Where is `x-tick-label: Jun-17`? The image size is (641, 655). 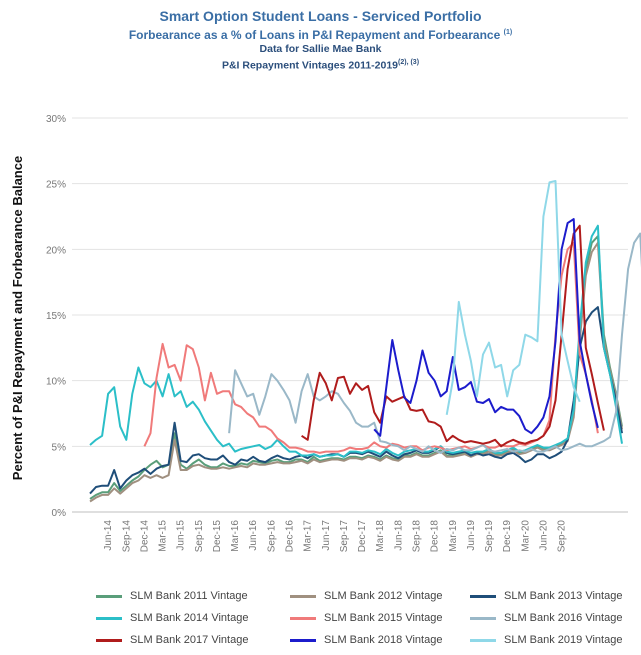
x-tick-label: Jun-17 is located at coordinates (326, 535).